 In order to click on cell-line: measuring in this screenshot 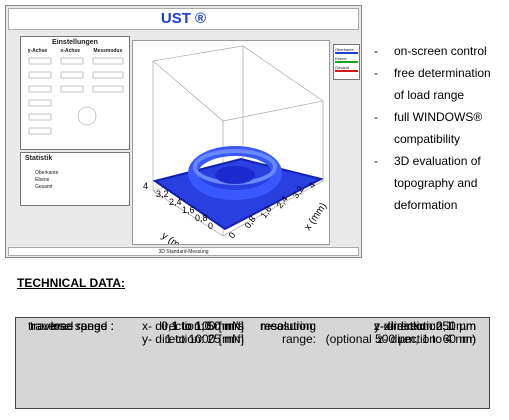, I will do `click(287, 326)`.